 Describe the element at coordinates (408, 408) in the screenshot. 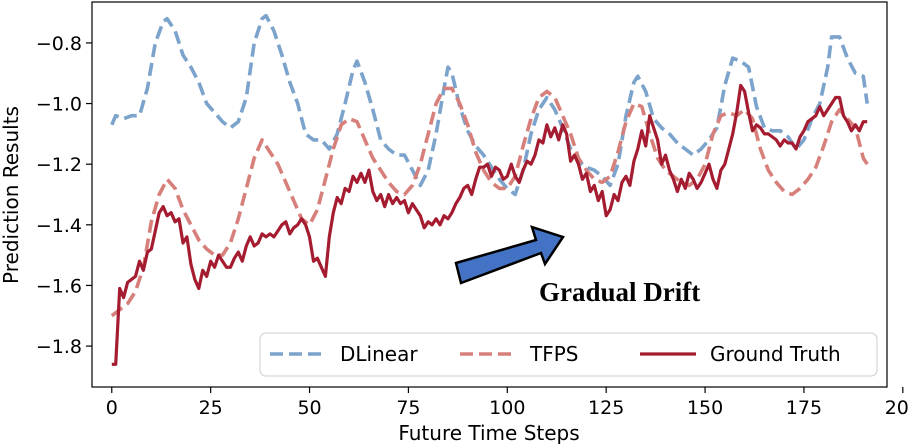

I see `x-tick-label: 75` at that location.